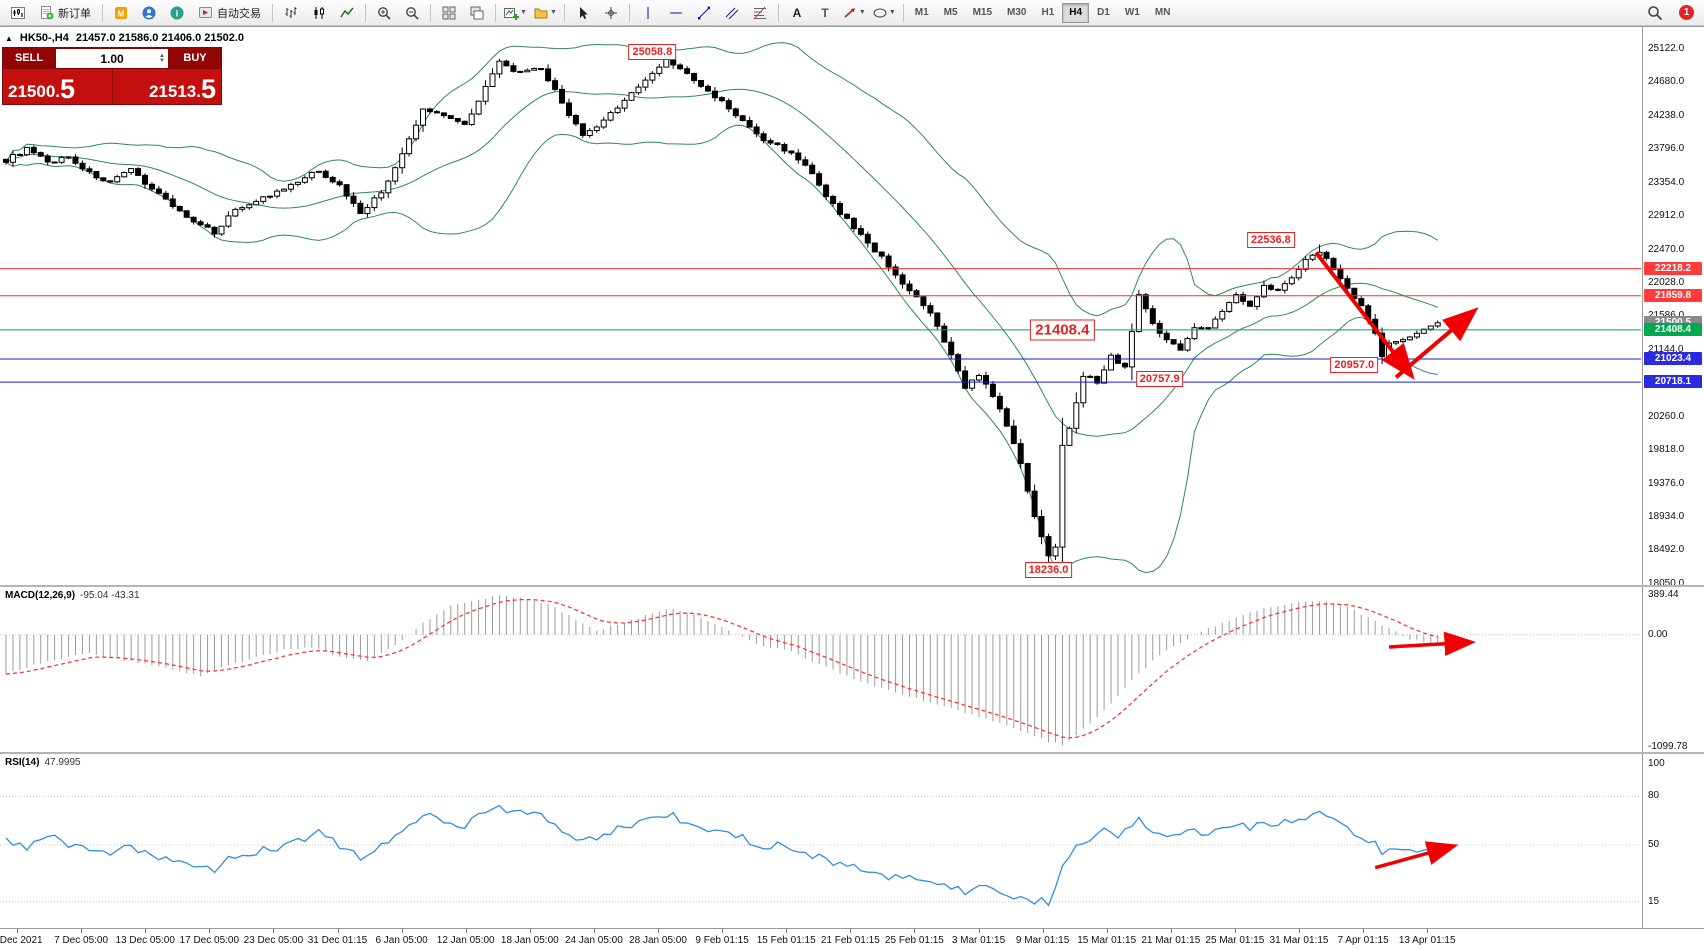  I want to click on sell-button: SELL, so click(29, 58).